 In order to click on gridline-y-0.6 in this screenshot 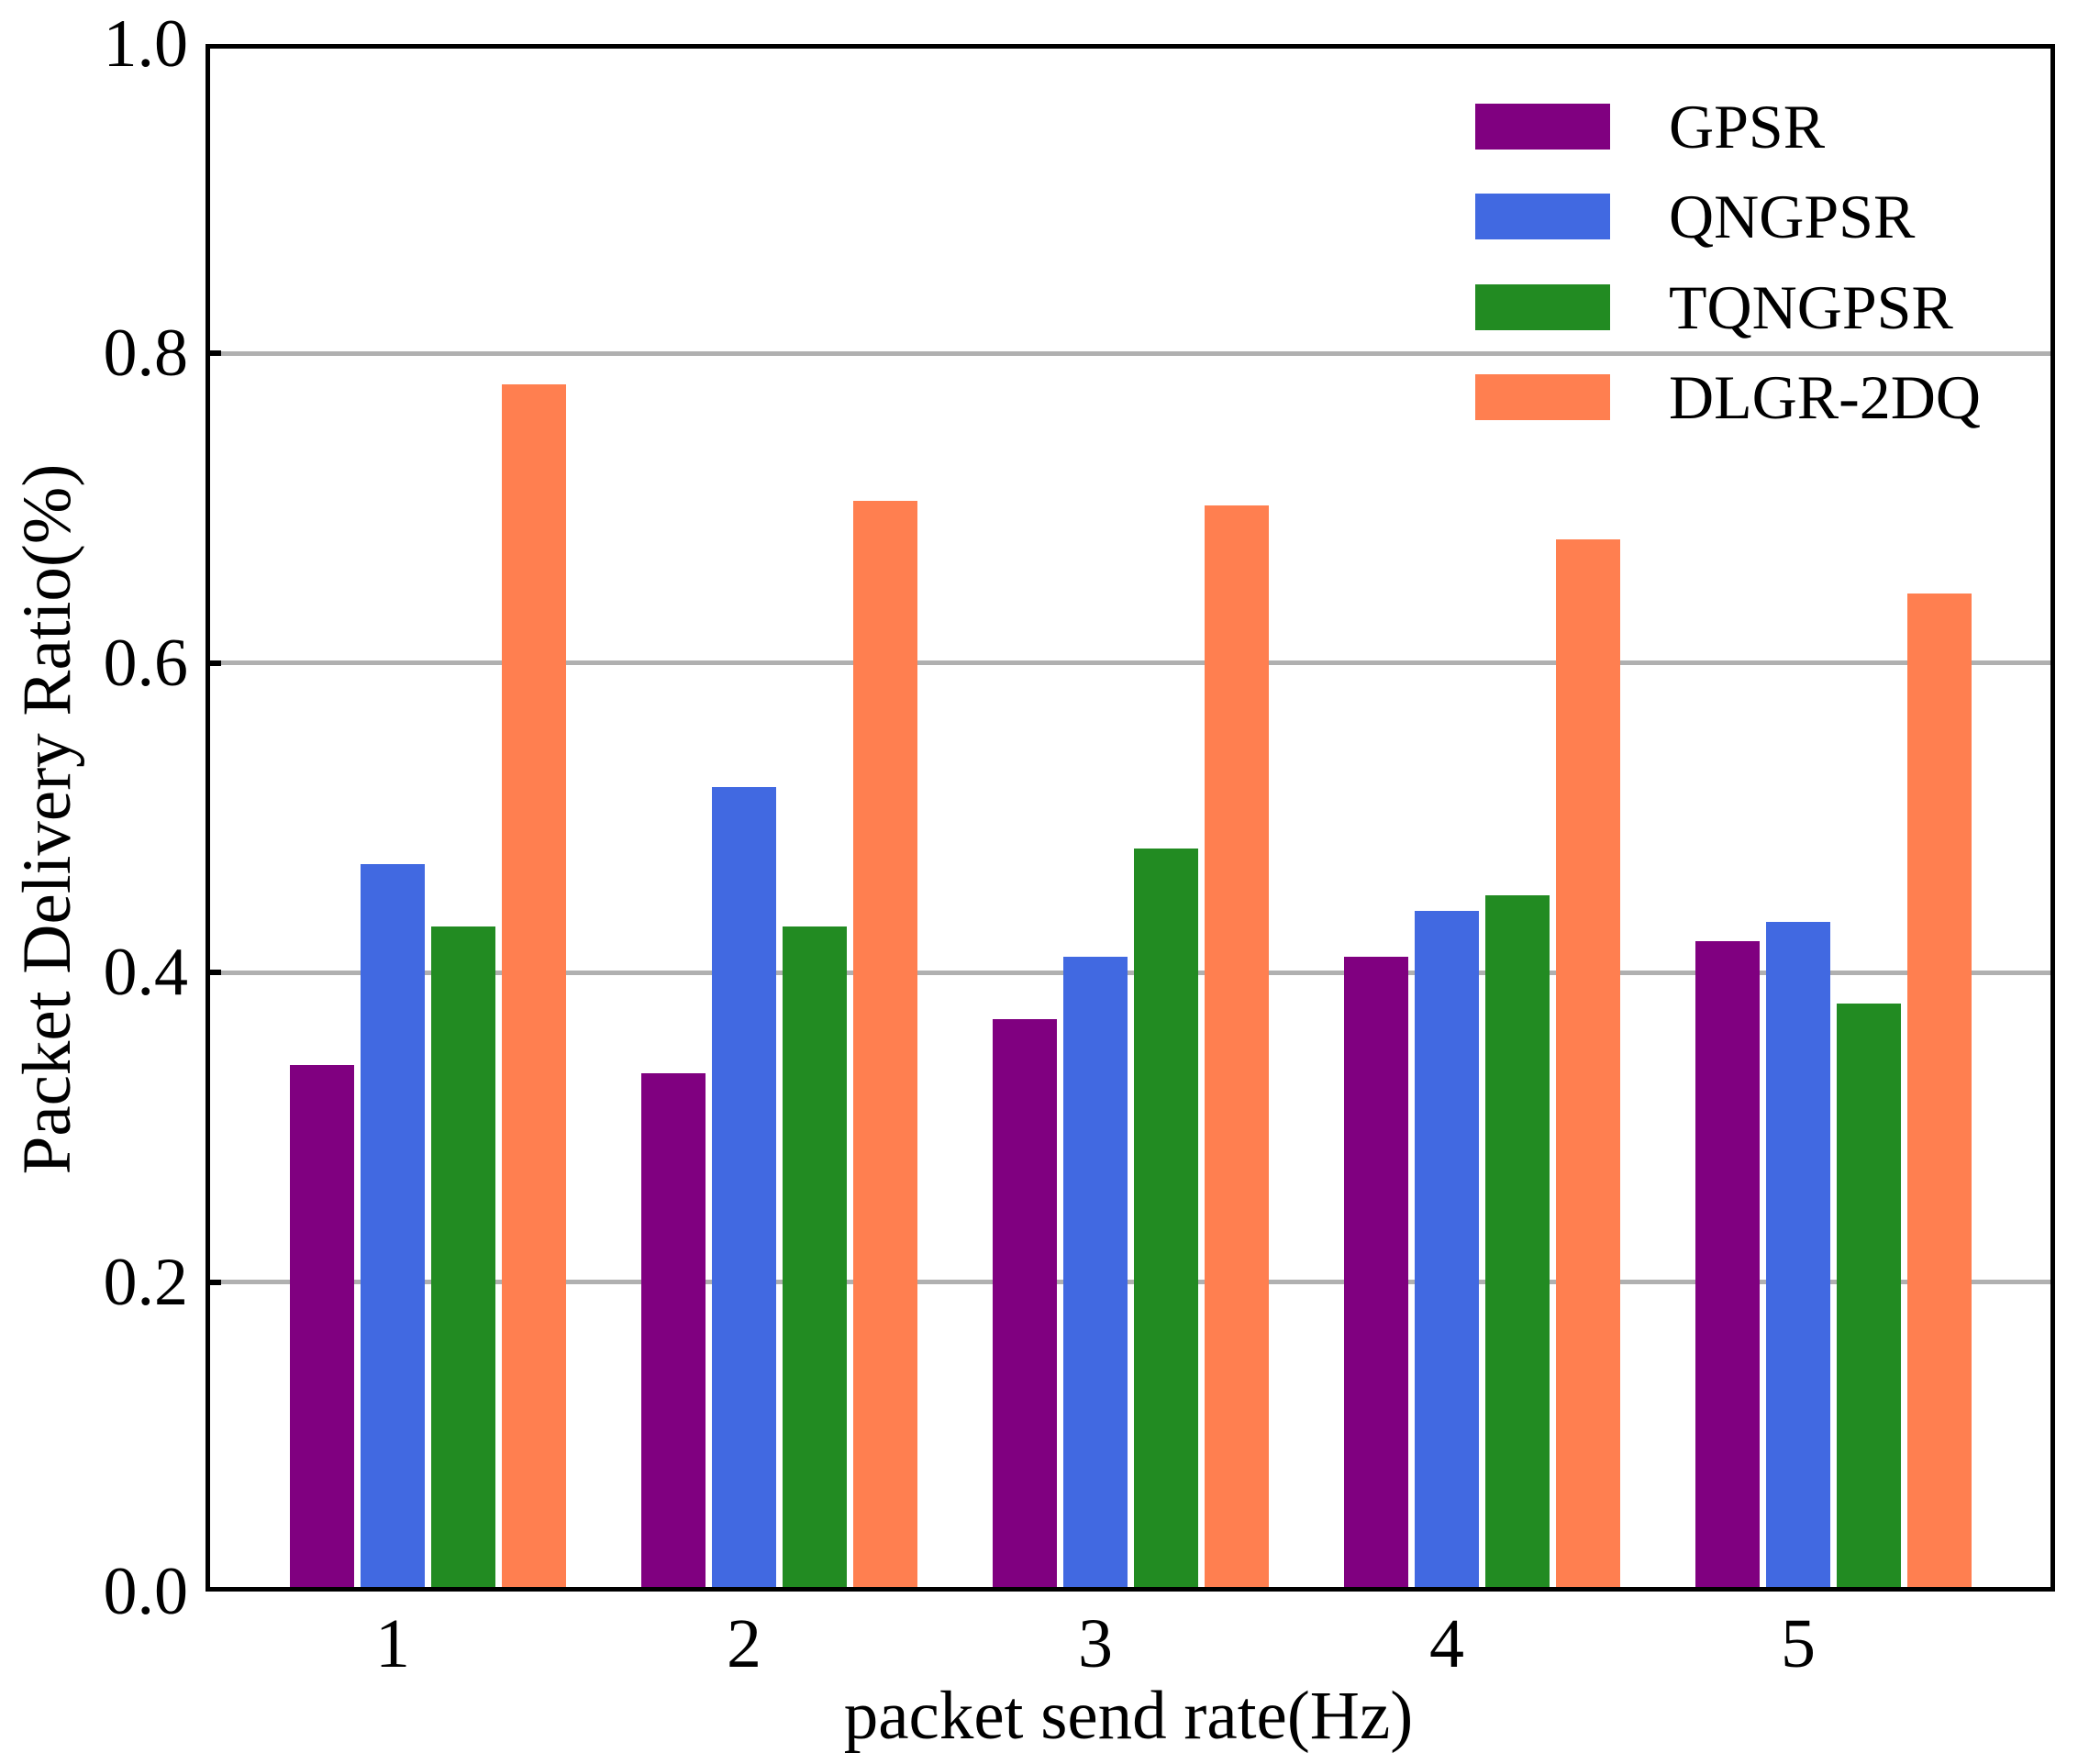, I will do `click(1130, 663)`.